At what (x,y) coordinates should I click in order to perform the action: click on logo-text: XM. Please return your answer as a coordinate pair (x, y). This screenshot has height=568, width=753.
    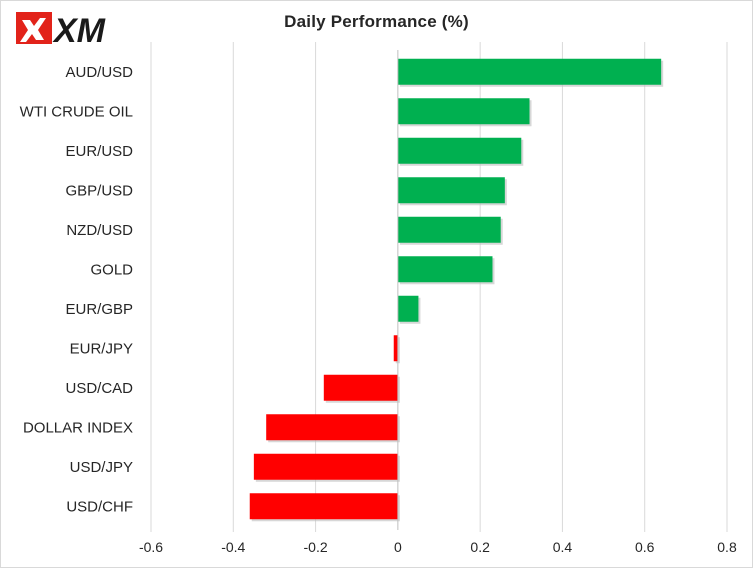
    Looking at the image, I should click on (79, 30).